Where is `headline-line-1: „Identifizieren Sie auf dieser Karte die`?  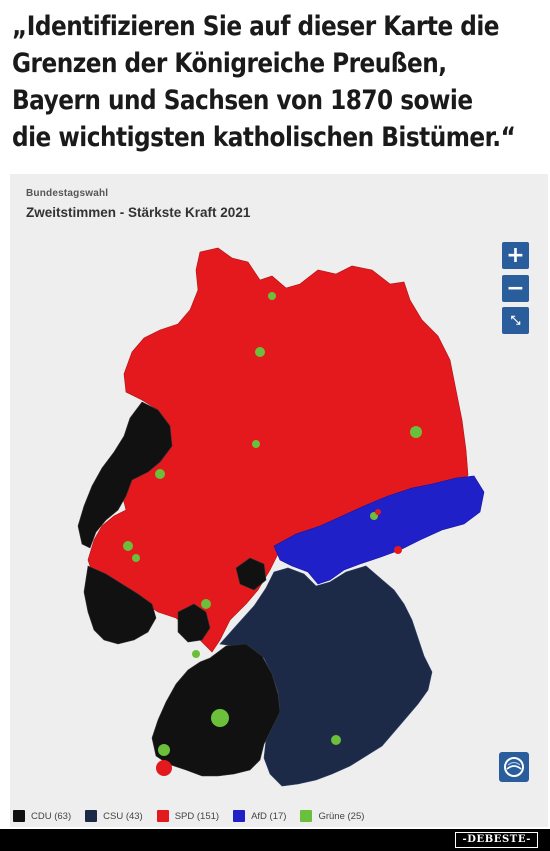 headline-line-1: „Identifizieren Sie auf dieser Karte die is located at coordinates (256, 26).